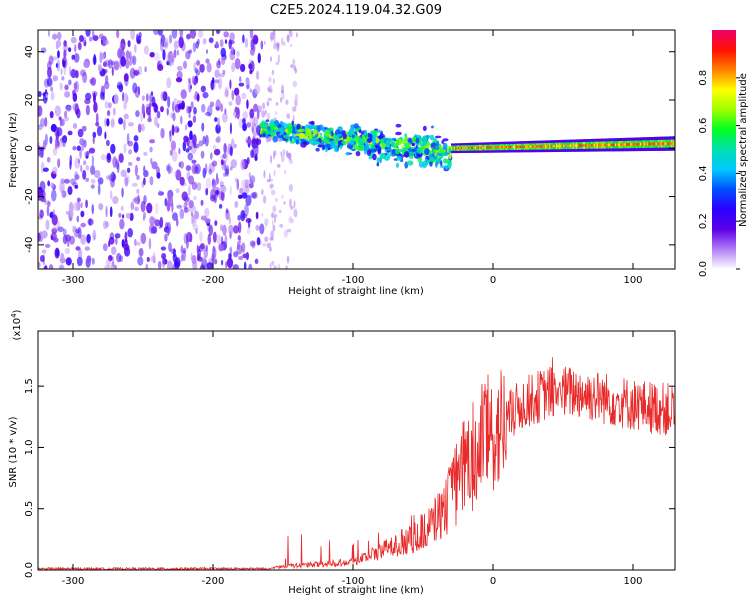 This screenshot has height=600, width=750. What do you see at coordinates (29, 386) in the screenshot?
I see `y-tick-label: 1.5` at bounding box center [29, 386].